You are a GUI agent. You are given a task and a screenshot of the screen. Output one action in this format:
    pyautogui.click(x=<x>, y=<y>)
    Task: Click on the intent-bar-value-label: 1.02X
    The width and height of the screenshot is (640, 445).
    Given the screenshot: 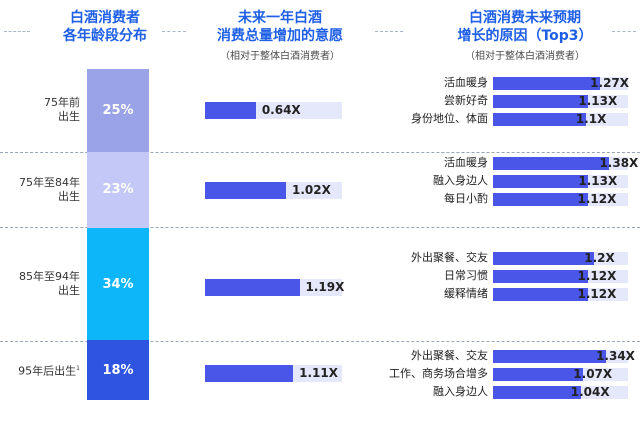 What is the action you would take?
    pyautogui.click(x=311, y=190)
    